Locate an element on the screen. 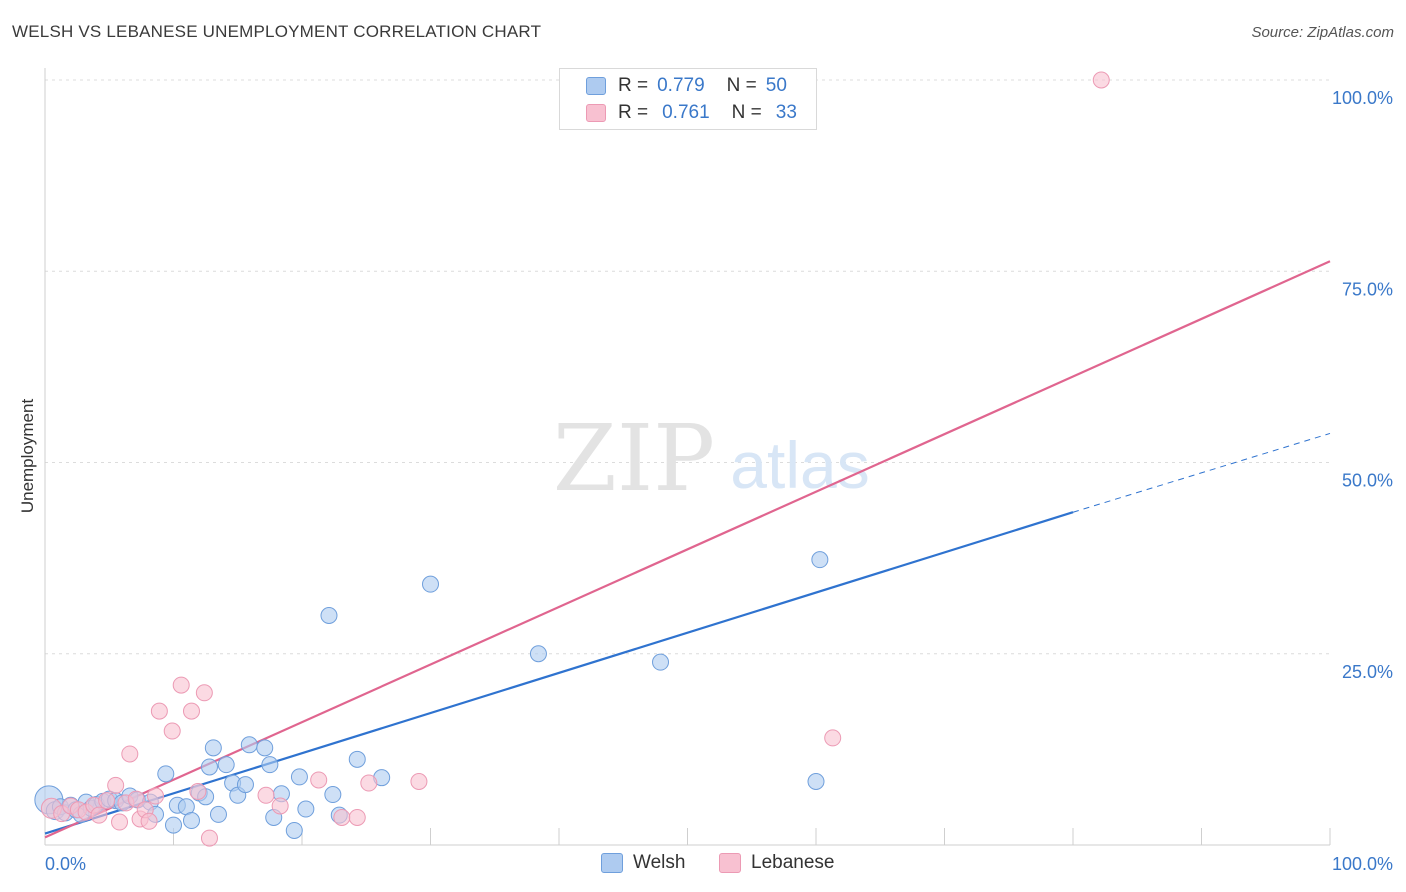 The height and width of the screenshot is (892, 1406). y-axis-label: Unemployment is located at coordinates (27, 456).